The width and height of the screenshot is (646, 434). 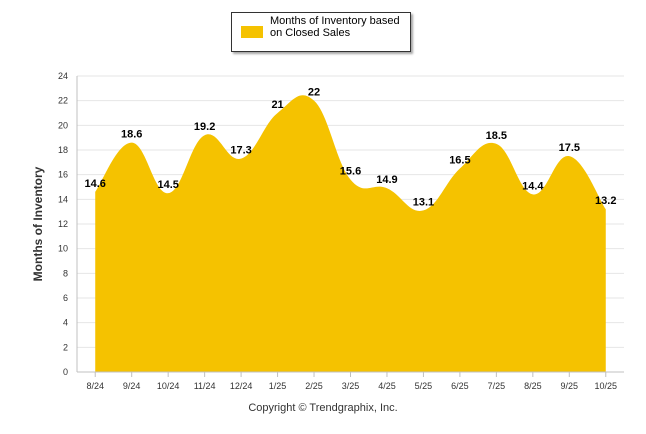 What do you see at coordinates (63, 150) in the screenshot?
I see `y-tick-label: 18` at bounding box center [63, 150].